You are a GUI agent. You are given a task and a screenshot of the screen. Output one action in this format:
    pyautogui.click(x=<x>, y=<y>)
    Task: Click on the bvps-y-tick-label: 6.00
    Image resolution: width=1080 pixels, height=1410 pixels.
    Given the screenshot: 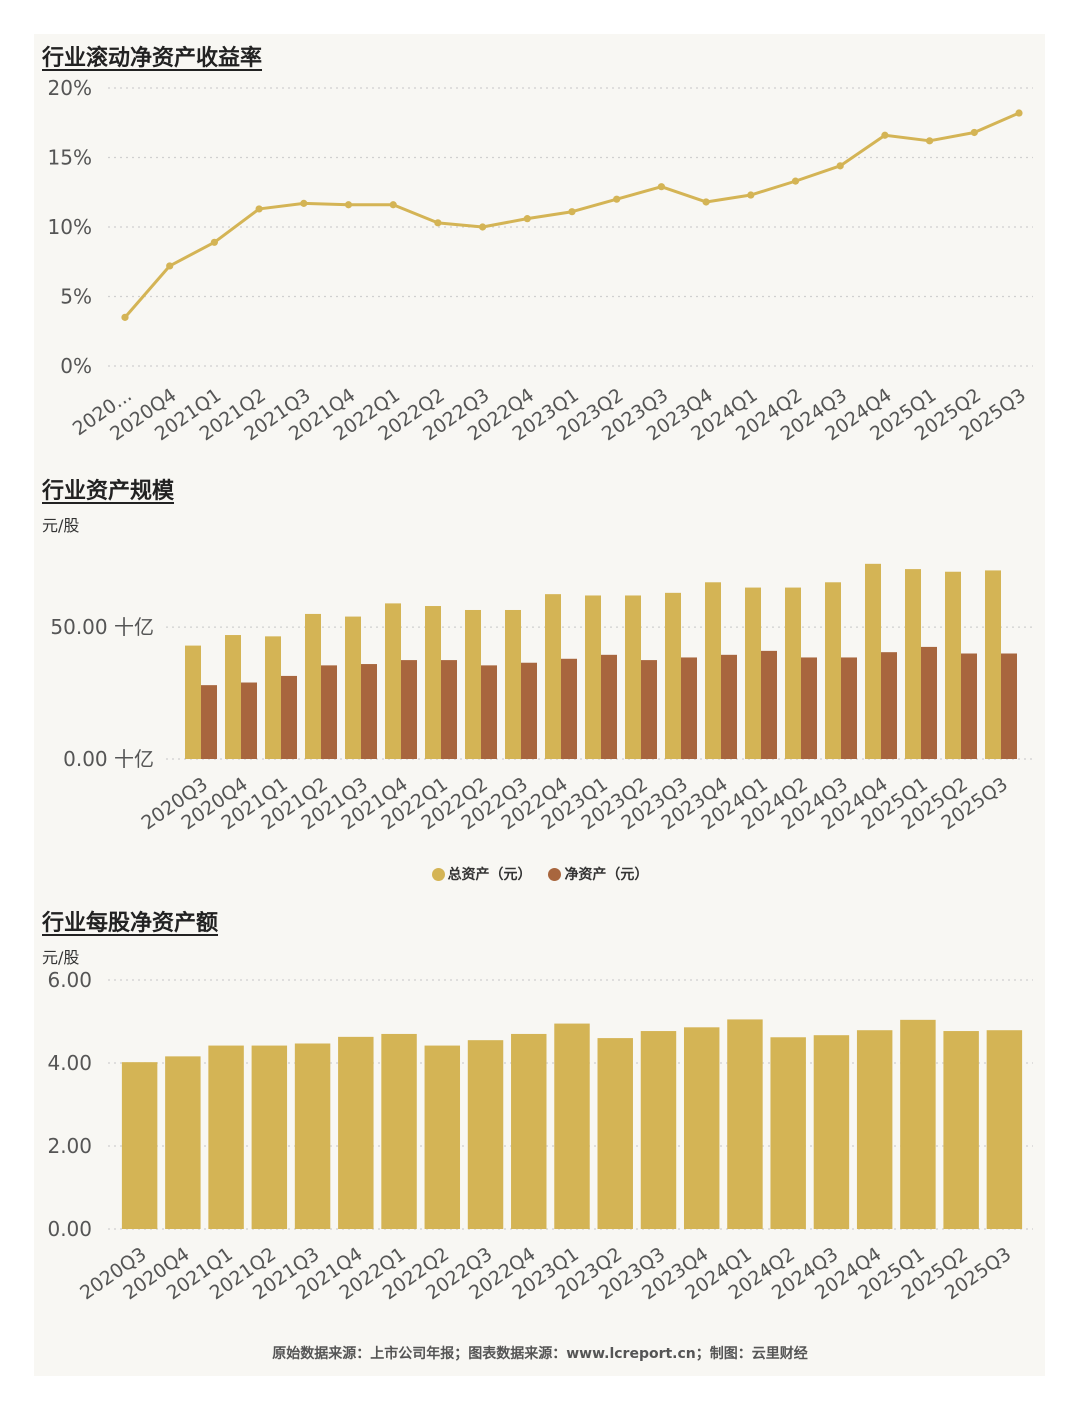 What is the action you would take?
    pyautogui.click(x=69, y=980)
    